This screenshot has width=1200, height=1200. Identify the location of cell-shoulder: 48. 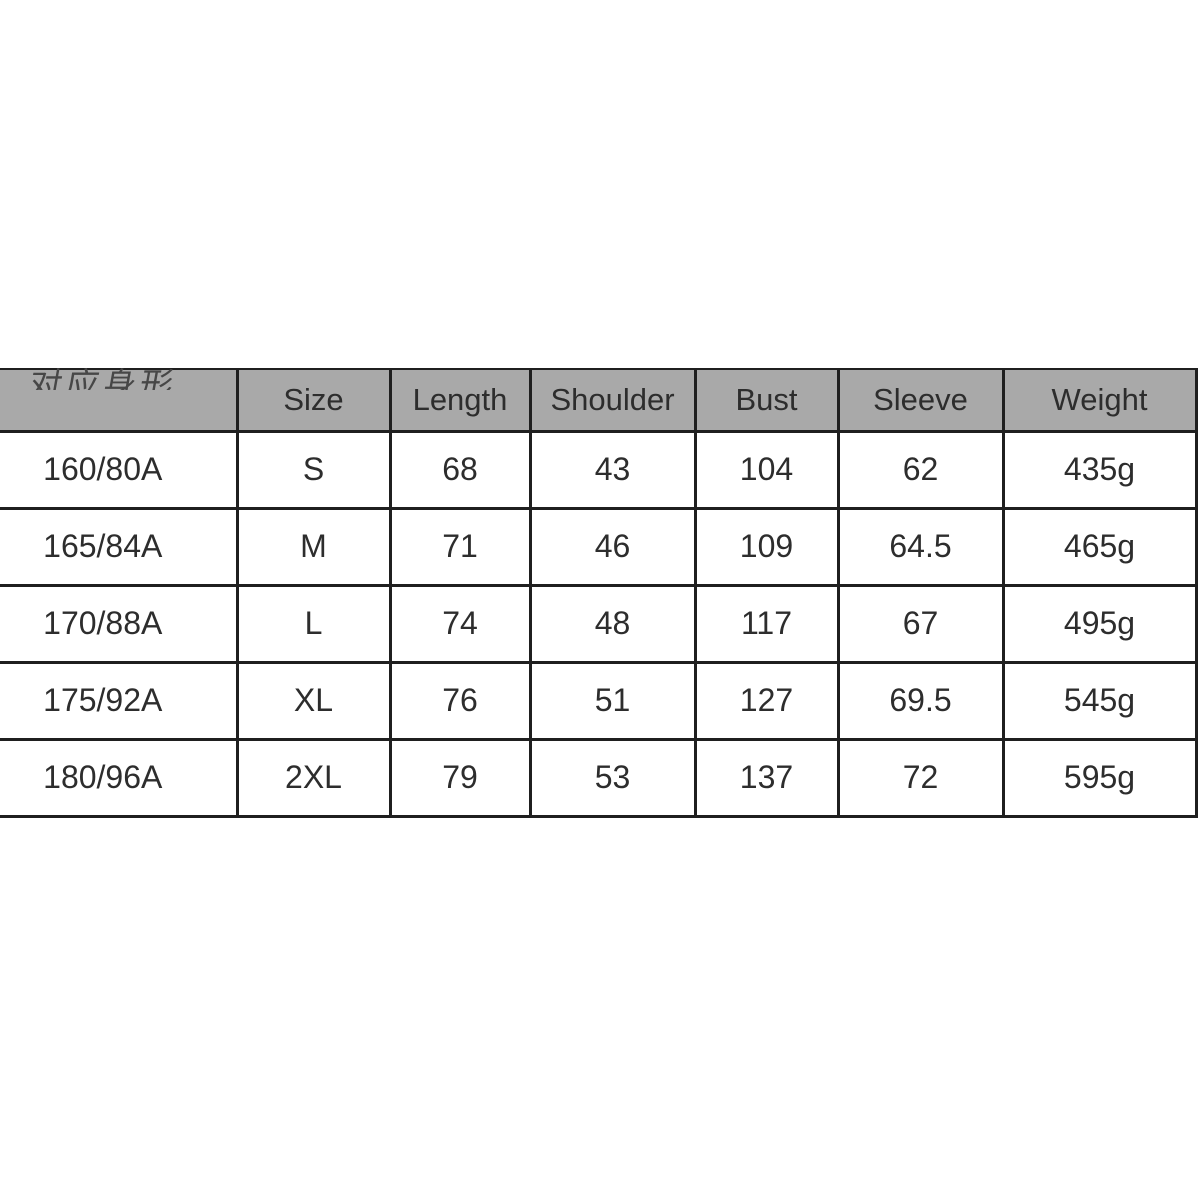
(612, 623).